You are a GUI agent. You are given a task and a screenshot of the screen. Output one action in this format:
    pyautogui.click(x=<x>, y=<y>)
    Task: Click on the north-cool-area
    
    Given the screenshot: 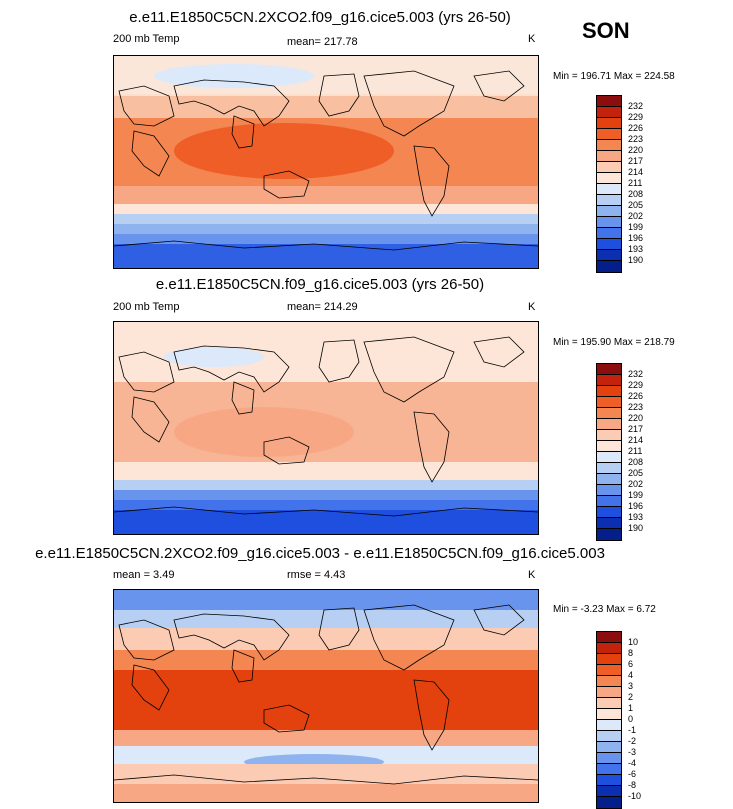 What is the action you would take?
    pyautogui.click(x=214, y=357)
    